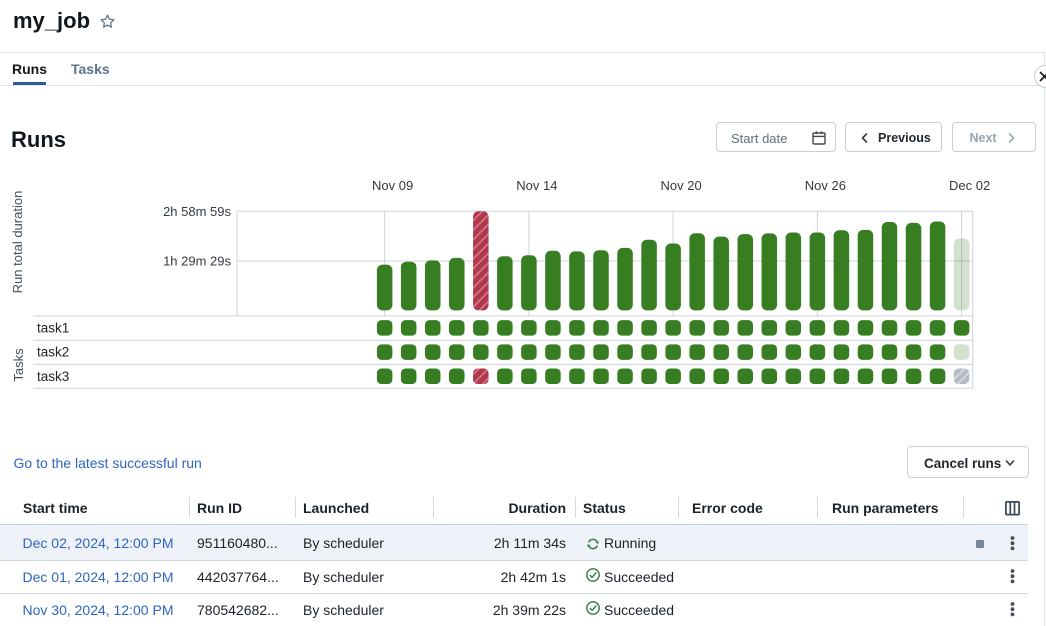 This screenshot has width=1046, height=626. Describe the element at coordinates (825, 185) in the screenshot. I see `svg-text: Nov 26` at that location.